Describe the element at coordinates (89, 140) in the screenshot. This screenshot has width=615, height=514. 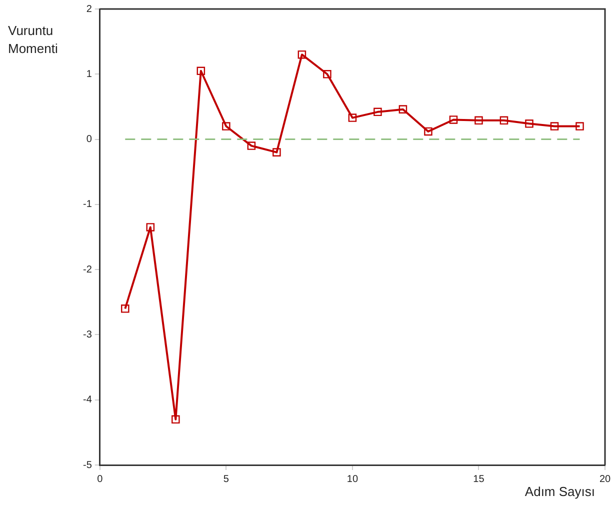
I see `y-tick-label: 0` at that location.